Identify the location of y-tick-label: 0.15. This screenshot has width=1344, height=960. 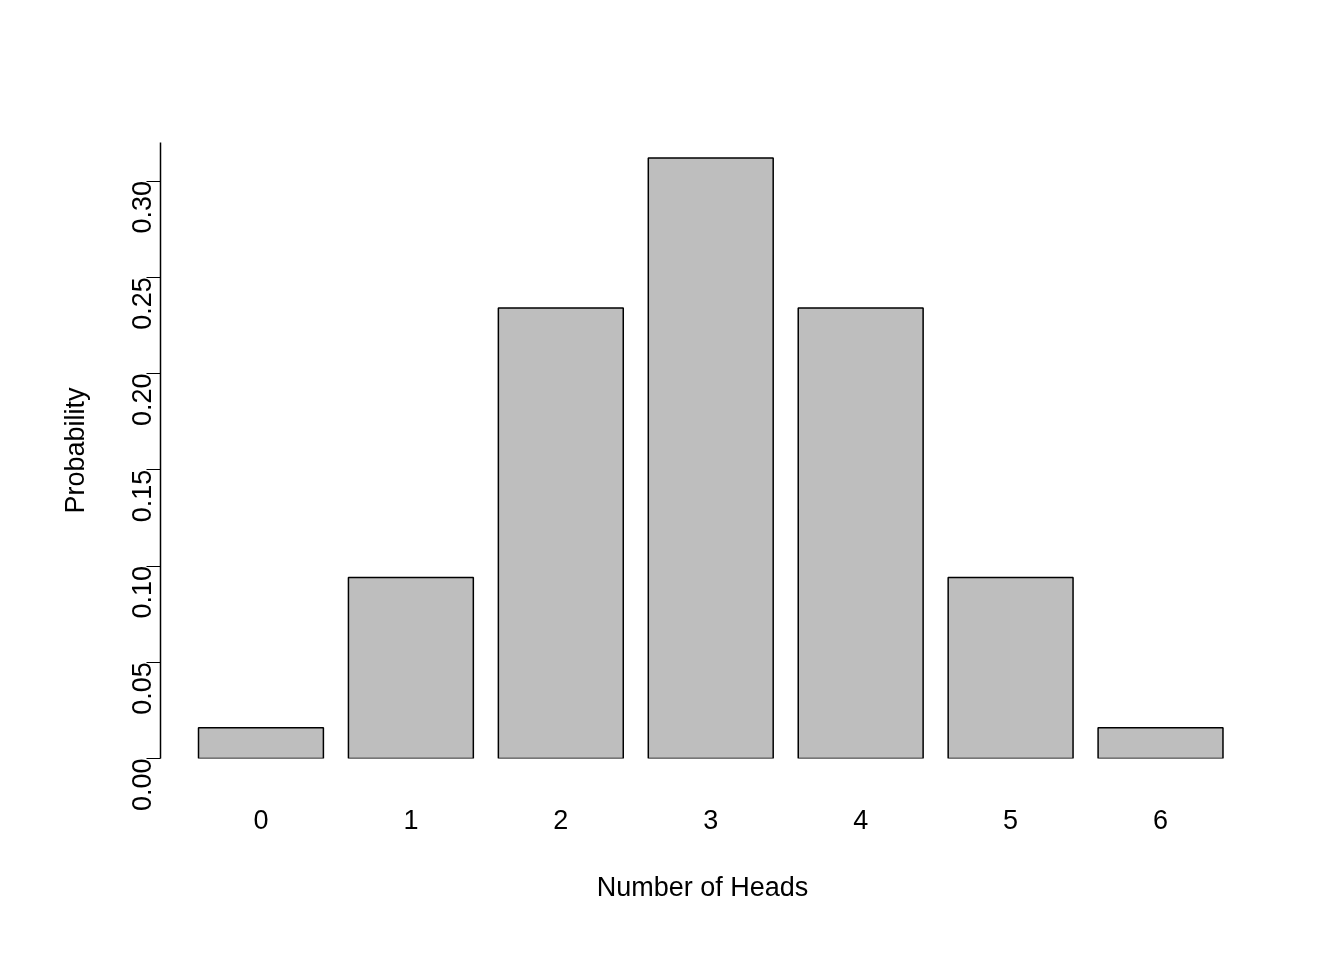
(142, 496).